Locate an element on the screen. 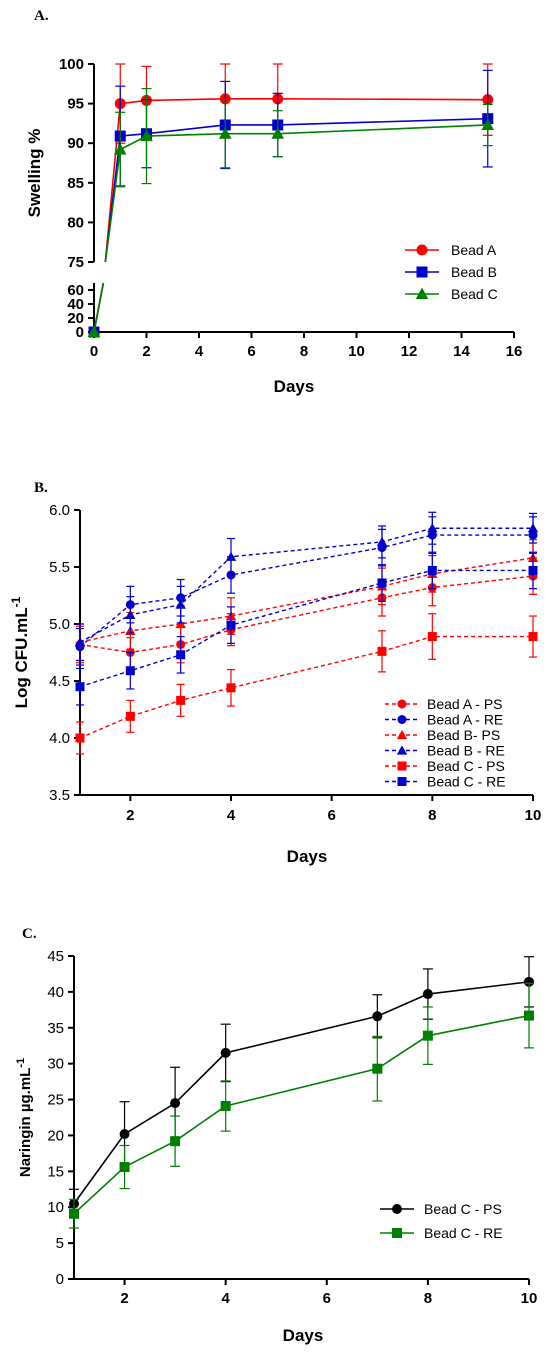  series-bead-c-ps is located at coordinates (306, 684).